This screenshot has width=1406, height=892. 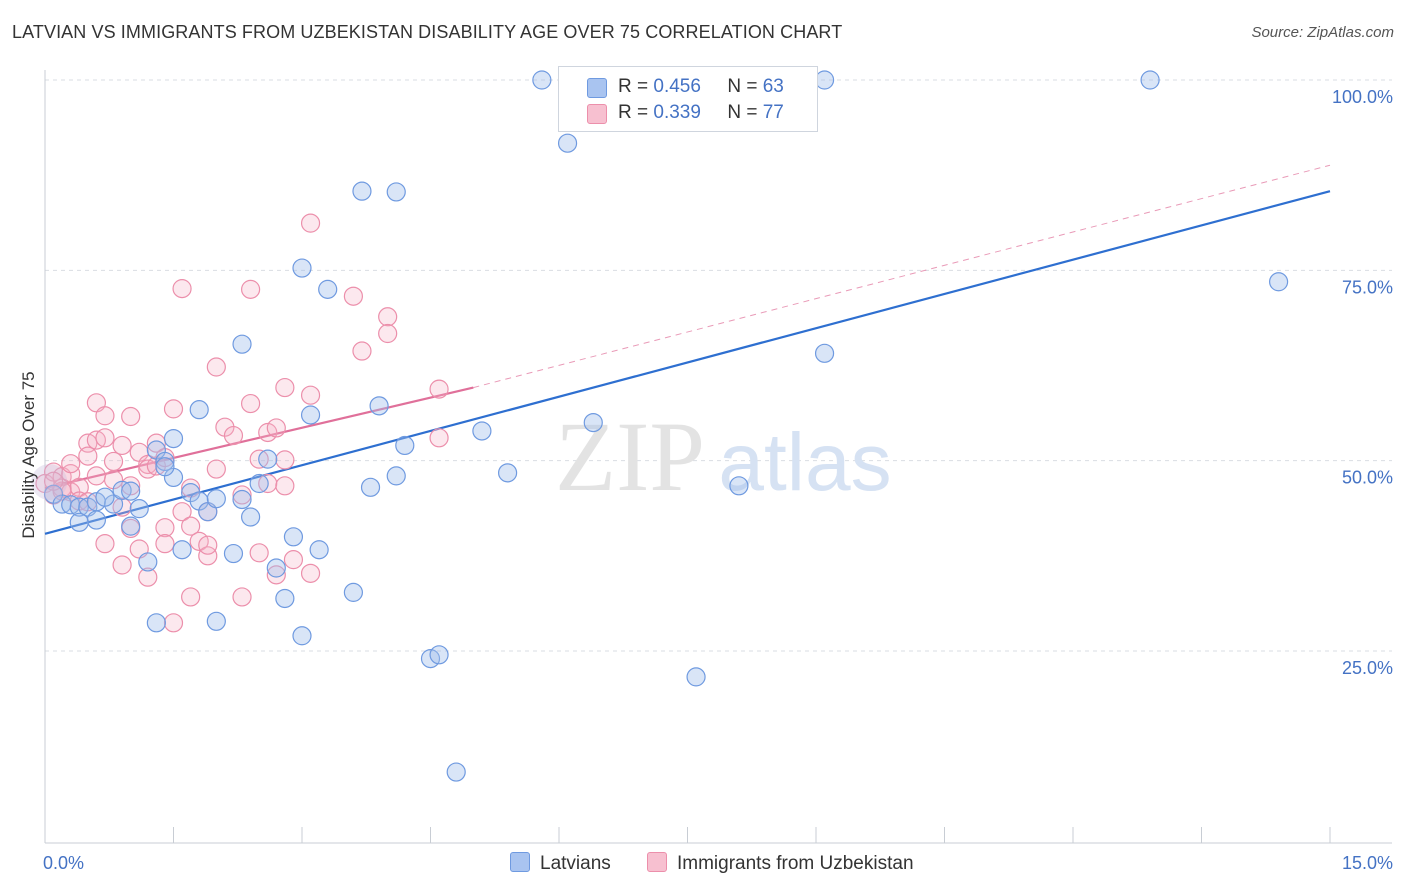 I want to click on n-value: 63, so click(x=773, y=86).